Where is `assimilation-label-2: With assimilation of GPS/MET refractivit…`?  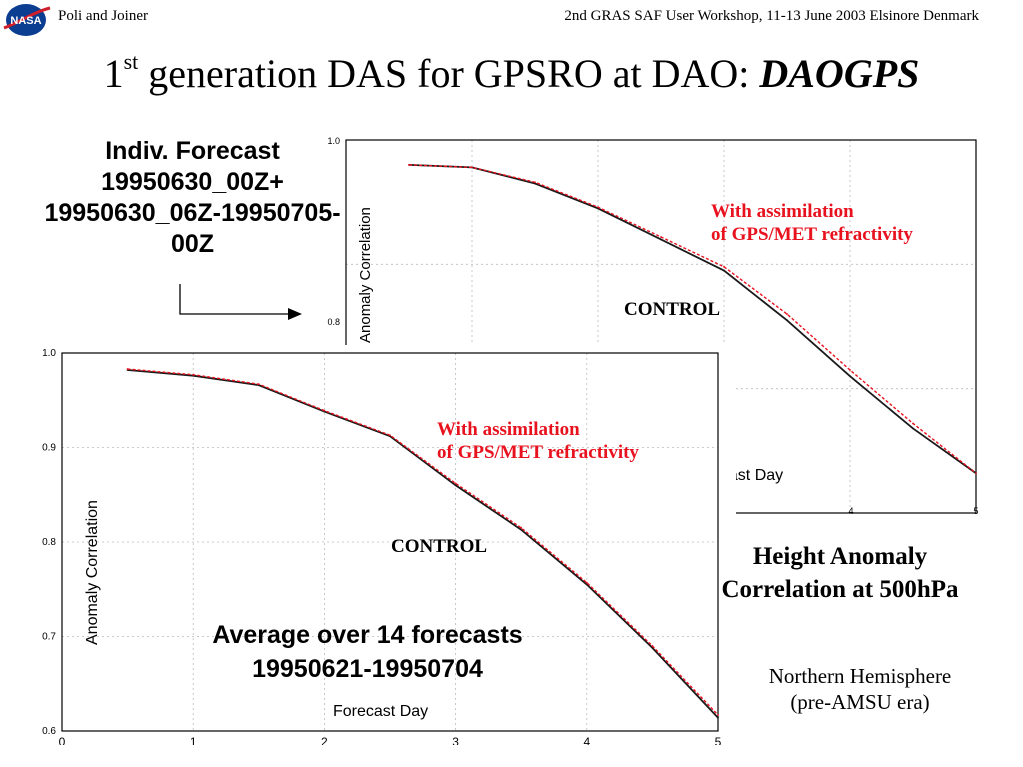 assimilation-label-2: With assimilation of GPS/MET refractivit… is located at coordinates (538, 441).